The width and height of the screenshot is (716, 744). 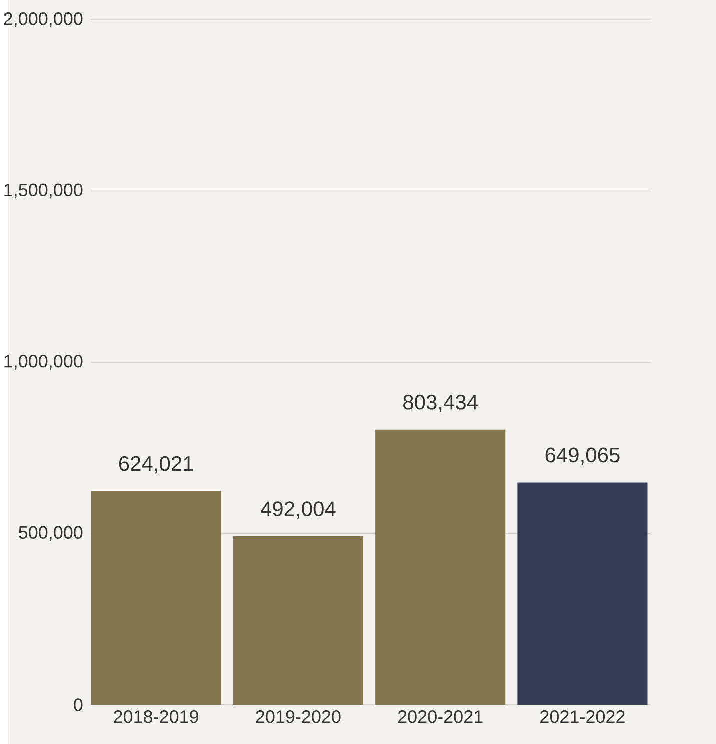 What do you see at coordinates (440, 403) in the screenshot?
I see `data-label: 803,434` at bounding box center [440, 403].